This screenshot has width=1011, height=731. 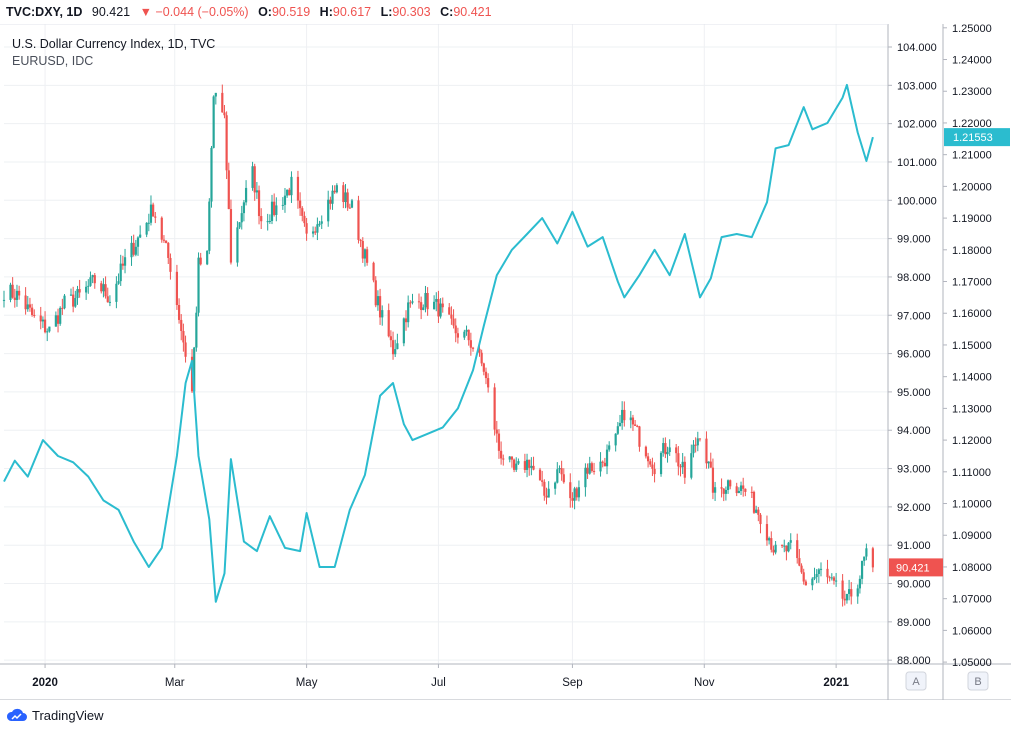 I want to click on x-tick-label: Jul, so click(x=438, y=683).